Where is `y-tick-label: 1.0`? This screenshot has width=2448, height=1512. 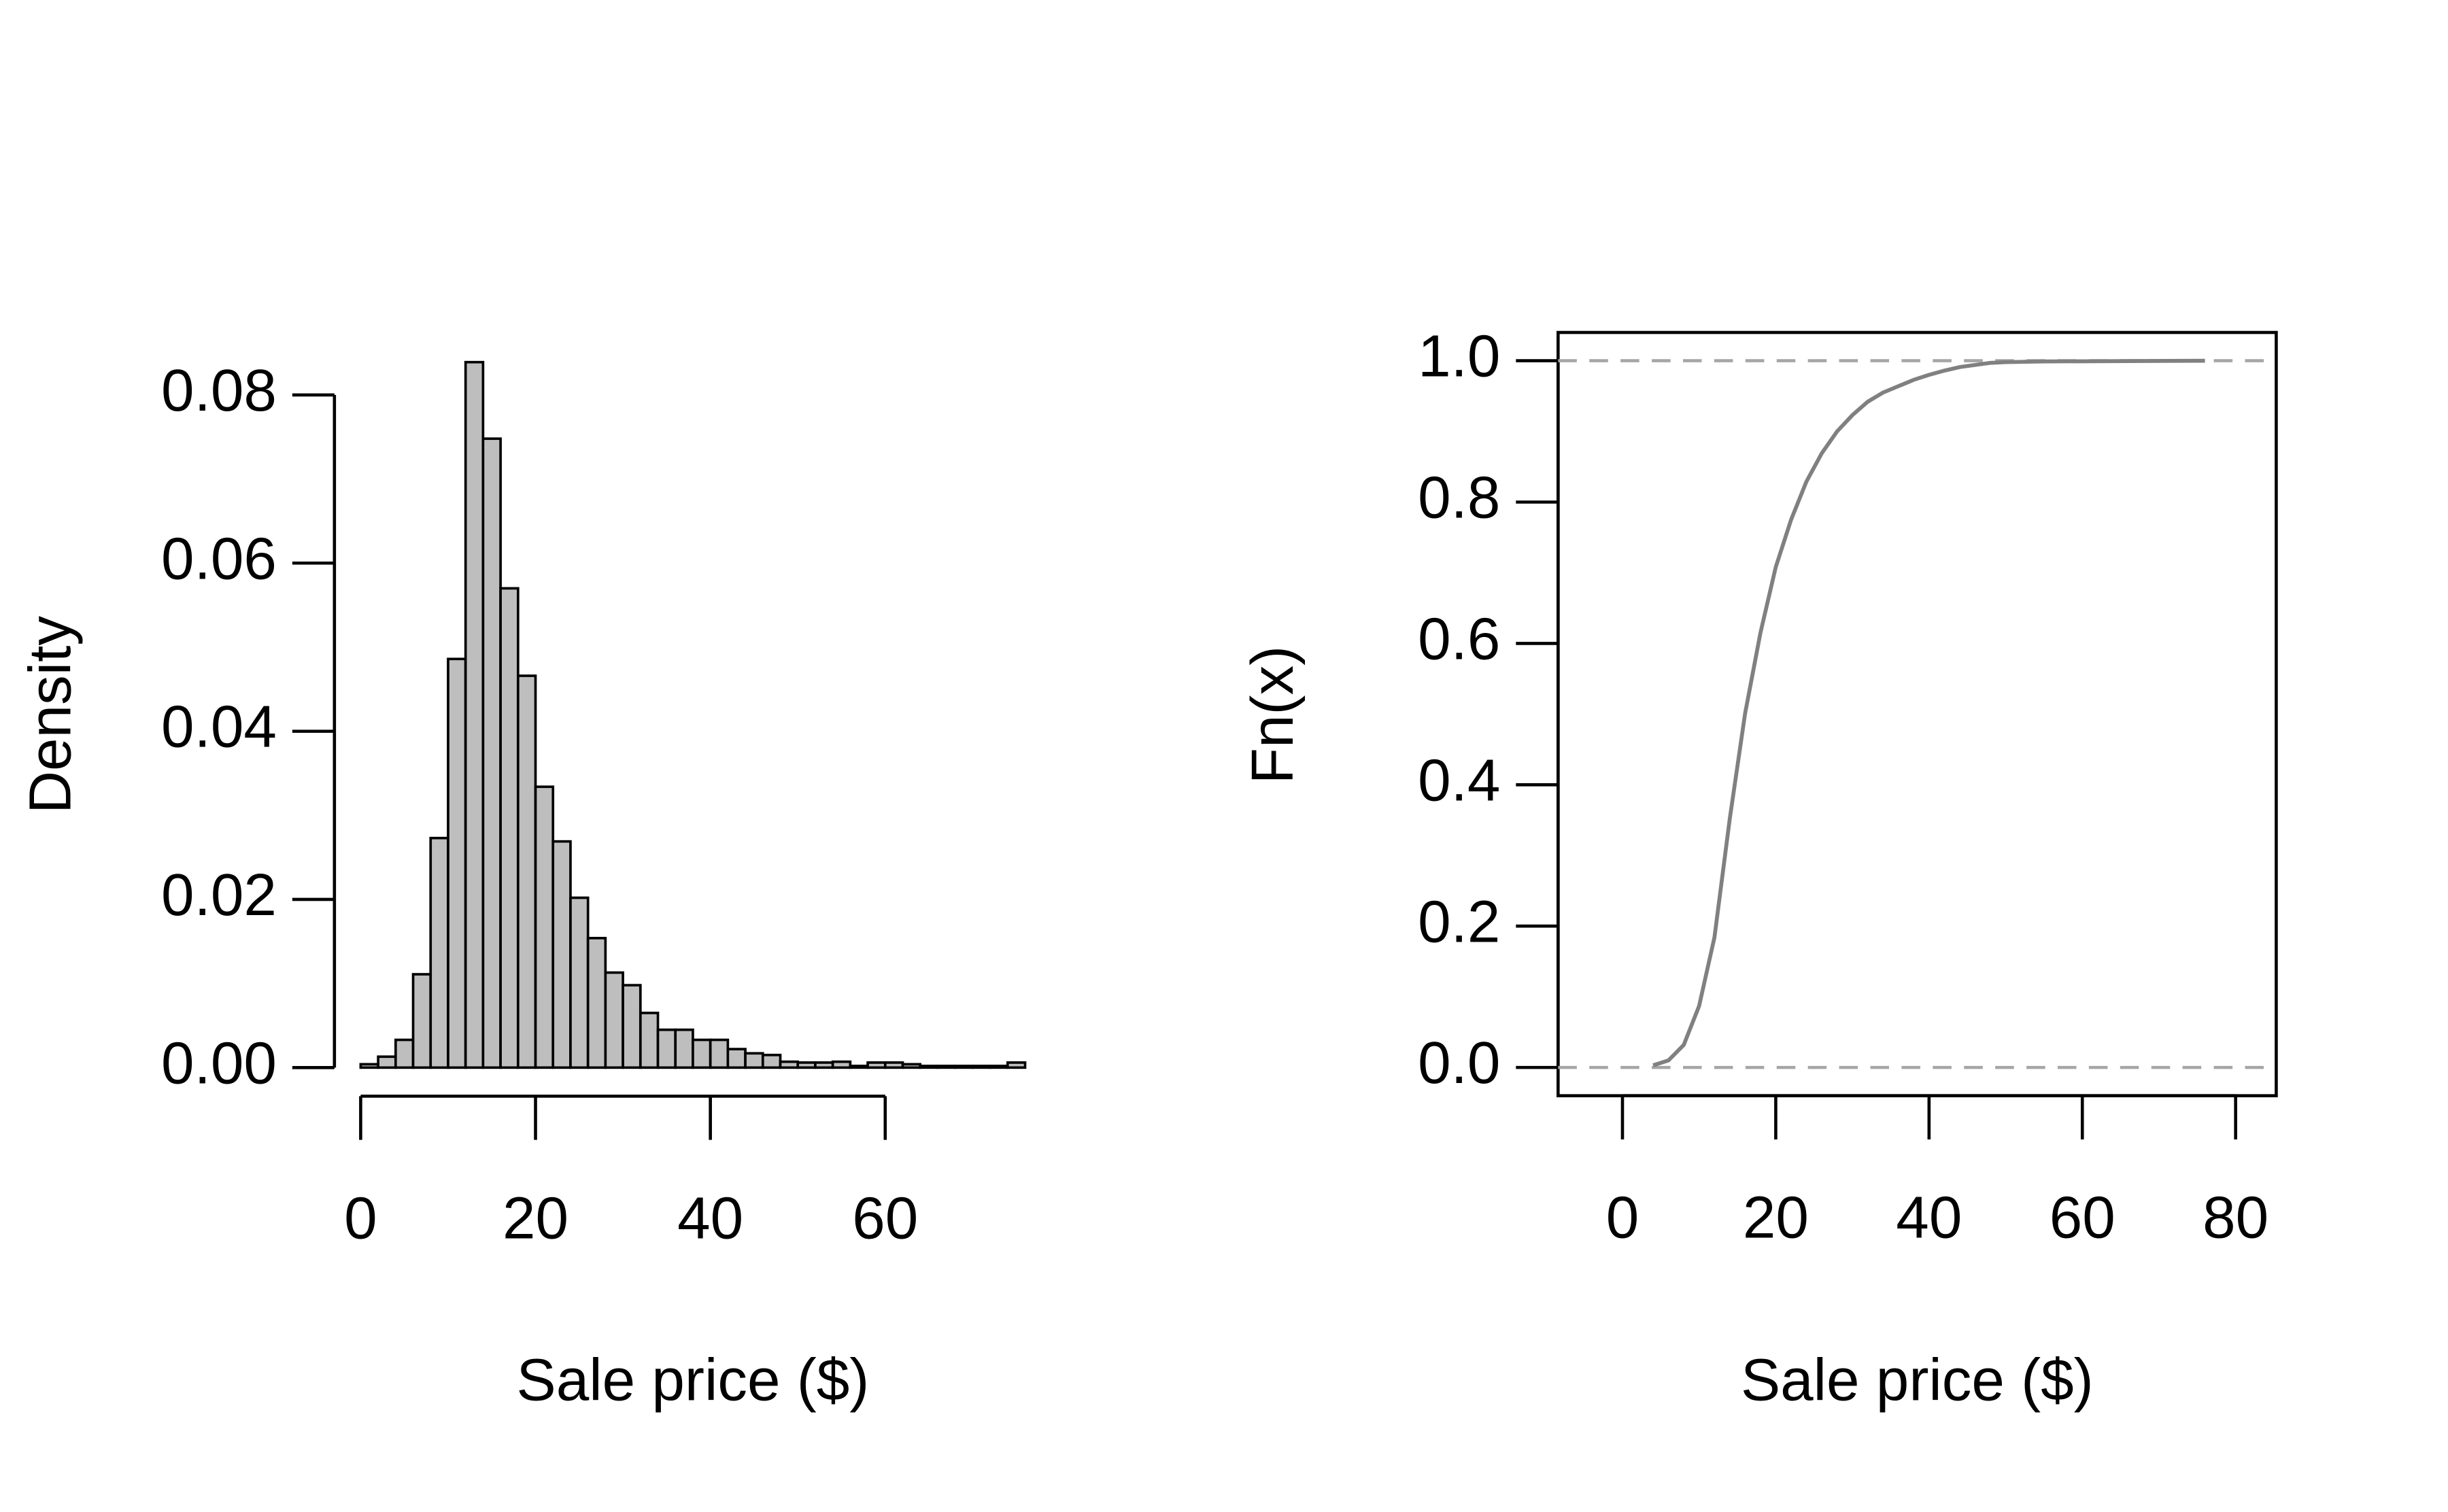 y-tick-label: 1.0 is located at coordinates (1459, 357).